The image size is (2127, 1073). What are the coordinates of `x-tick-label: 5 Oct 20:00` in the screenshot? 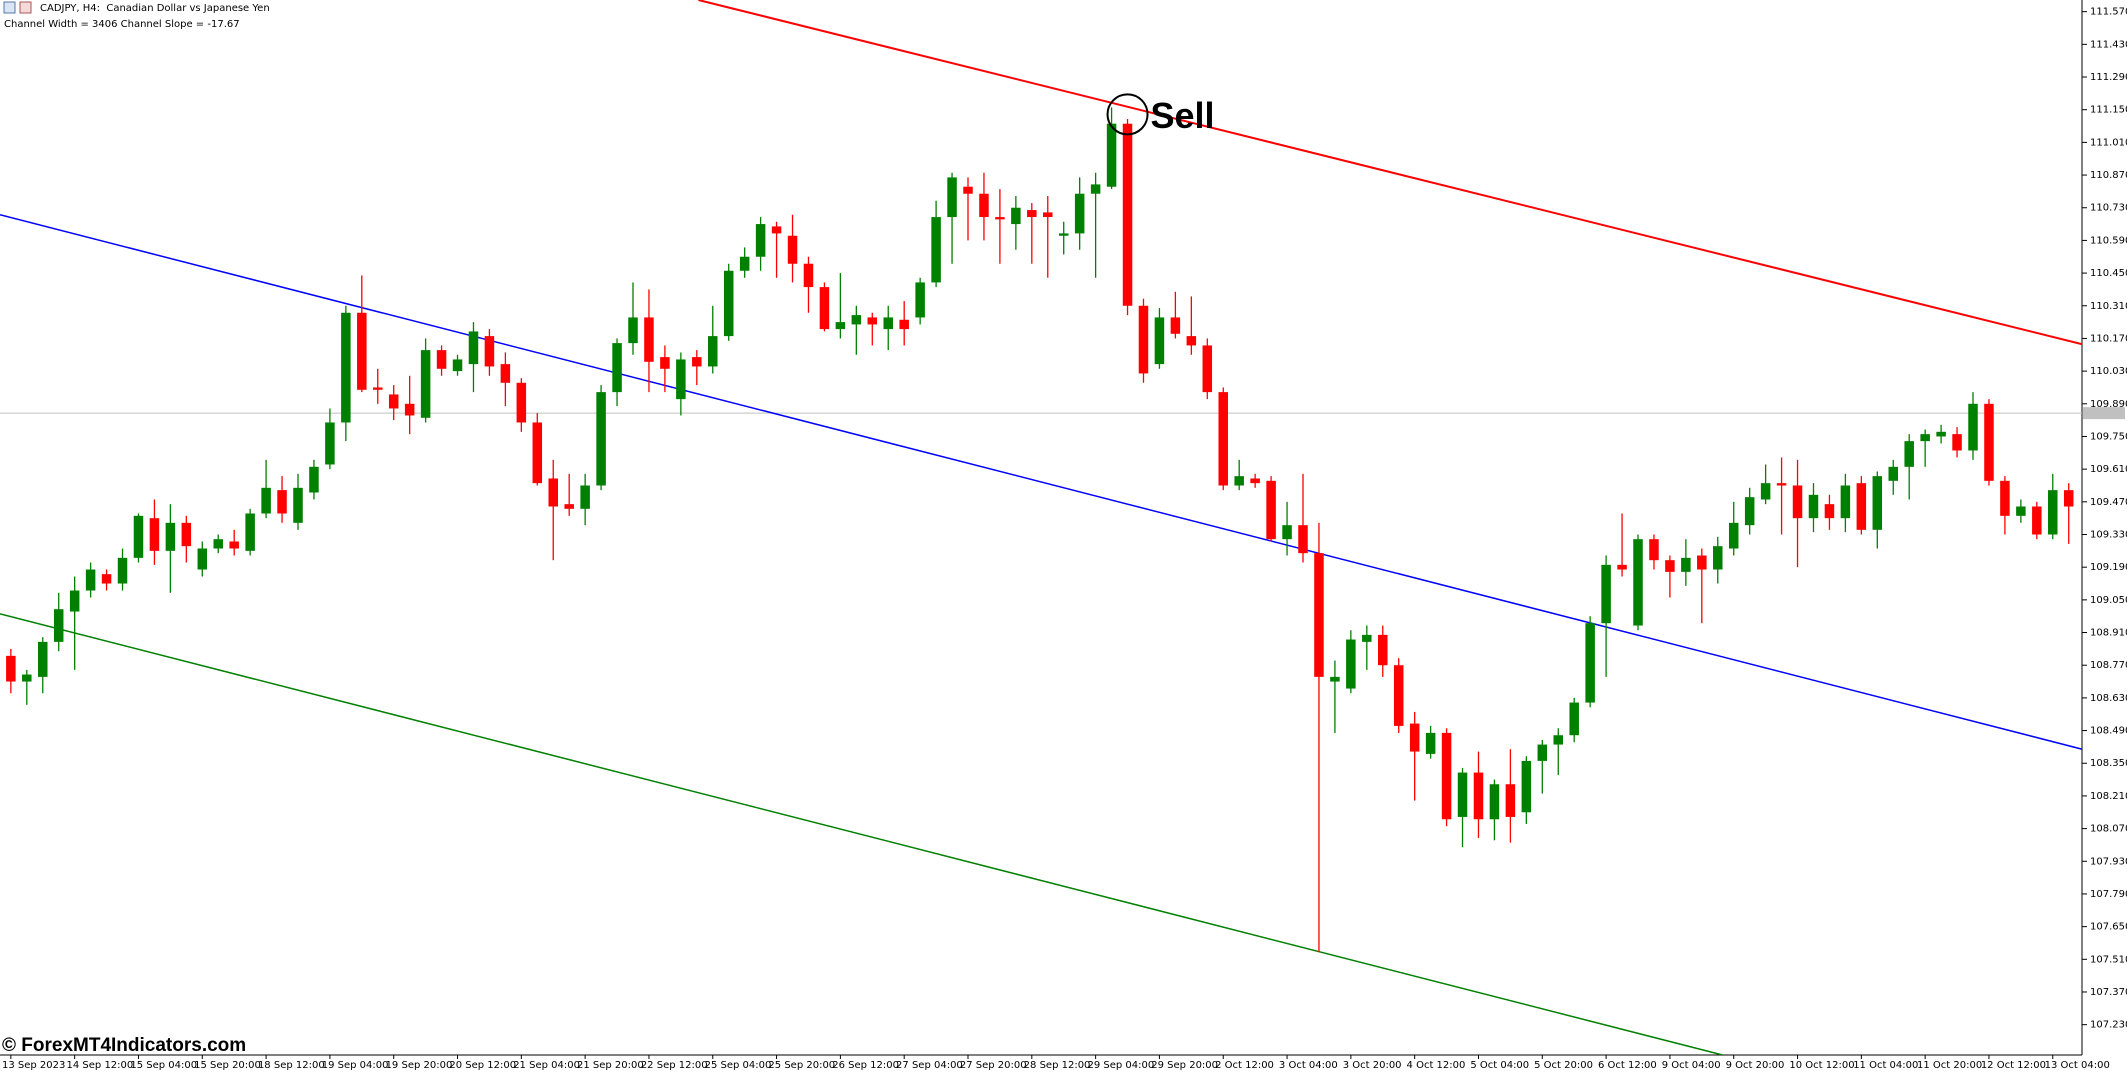 It's located at (1563, 1065).